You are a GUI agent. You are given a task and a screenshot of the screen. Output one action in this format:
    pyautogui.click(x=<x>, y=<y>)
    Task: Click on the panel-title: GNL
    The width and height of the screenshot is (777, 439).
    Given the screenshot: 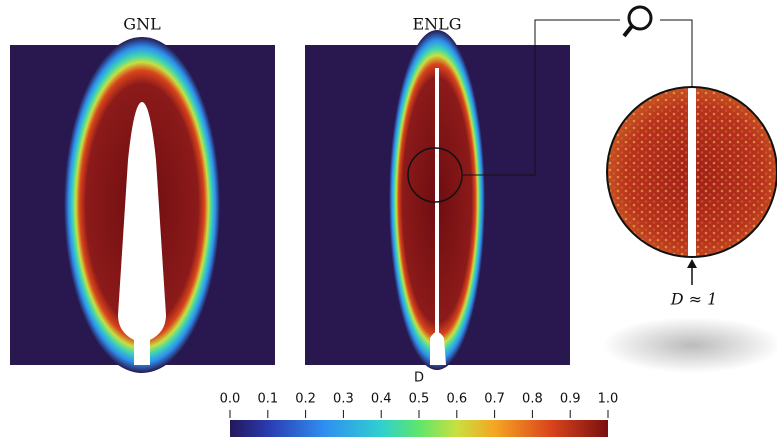 What is the action you would take?
    pyautogui.click(x=142, y=24)
    